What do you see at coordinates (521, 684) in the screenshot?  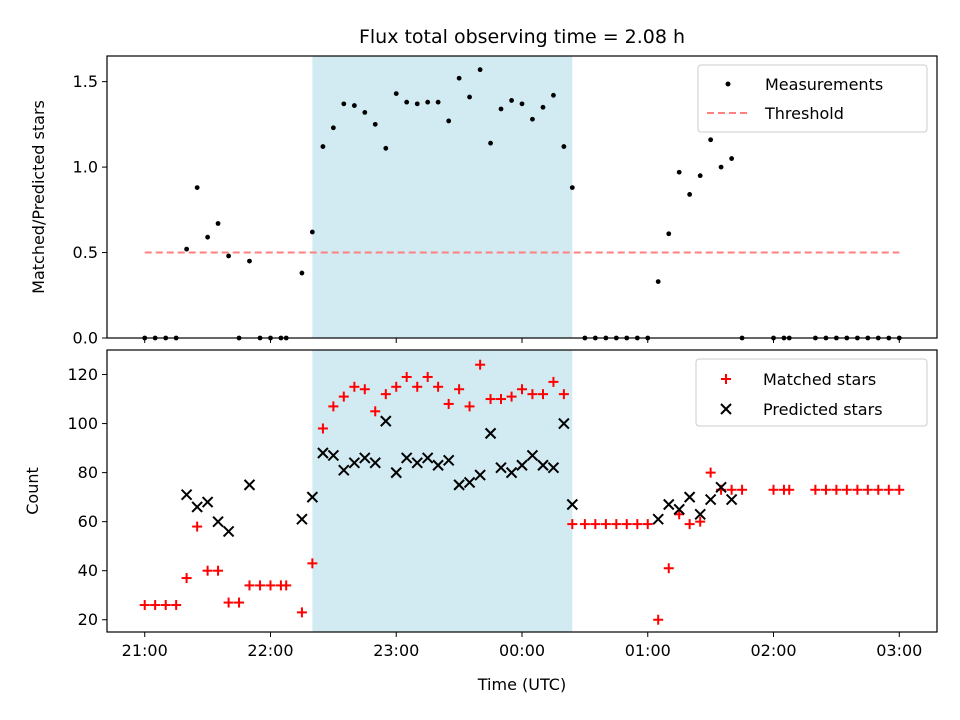 I see `x-axis-label: Time (UTC)` at bounding box center [521, 684].